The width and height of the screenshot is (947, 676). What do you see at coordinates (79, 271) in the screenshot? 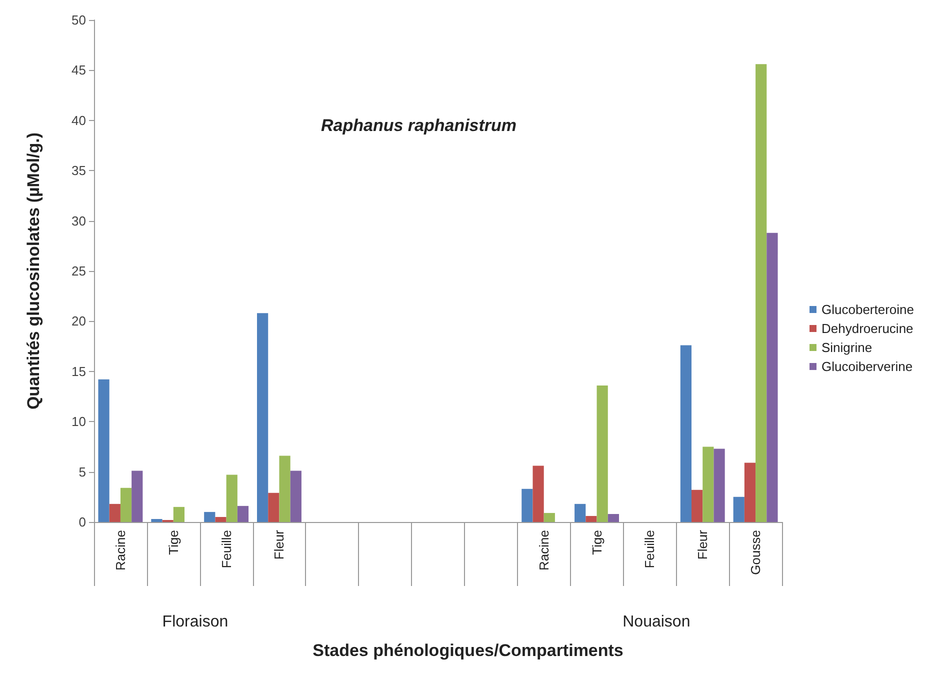
I see `y-tick-label: 25` at bounding box center [79, 271].